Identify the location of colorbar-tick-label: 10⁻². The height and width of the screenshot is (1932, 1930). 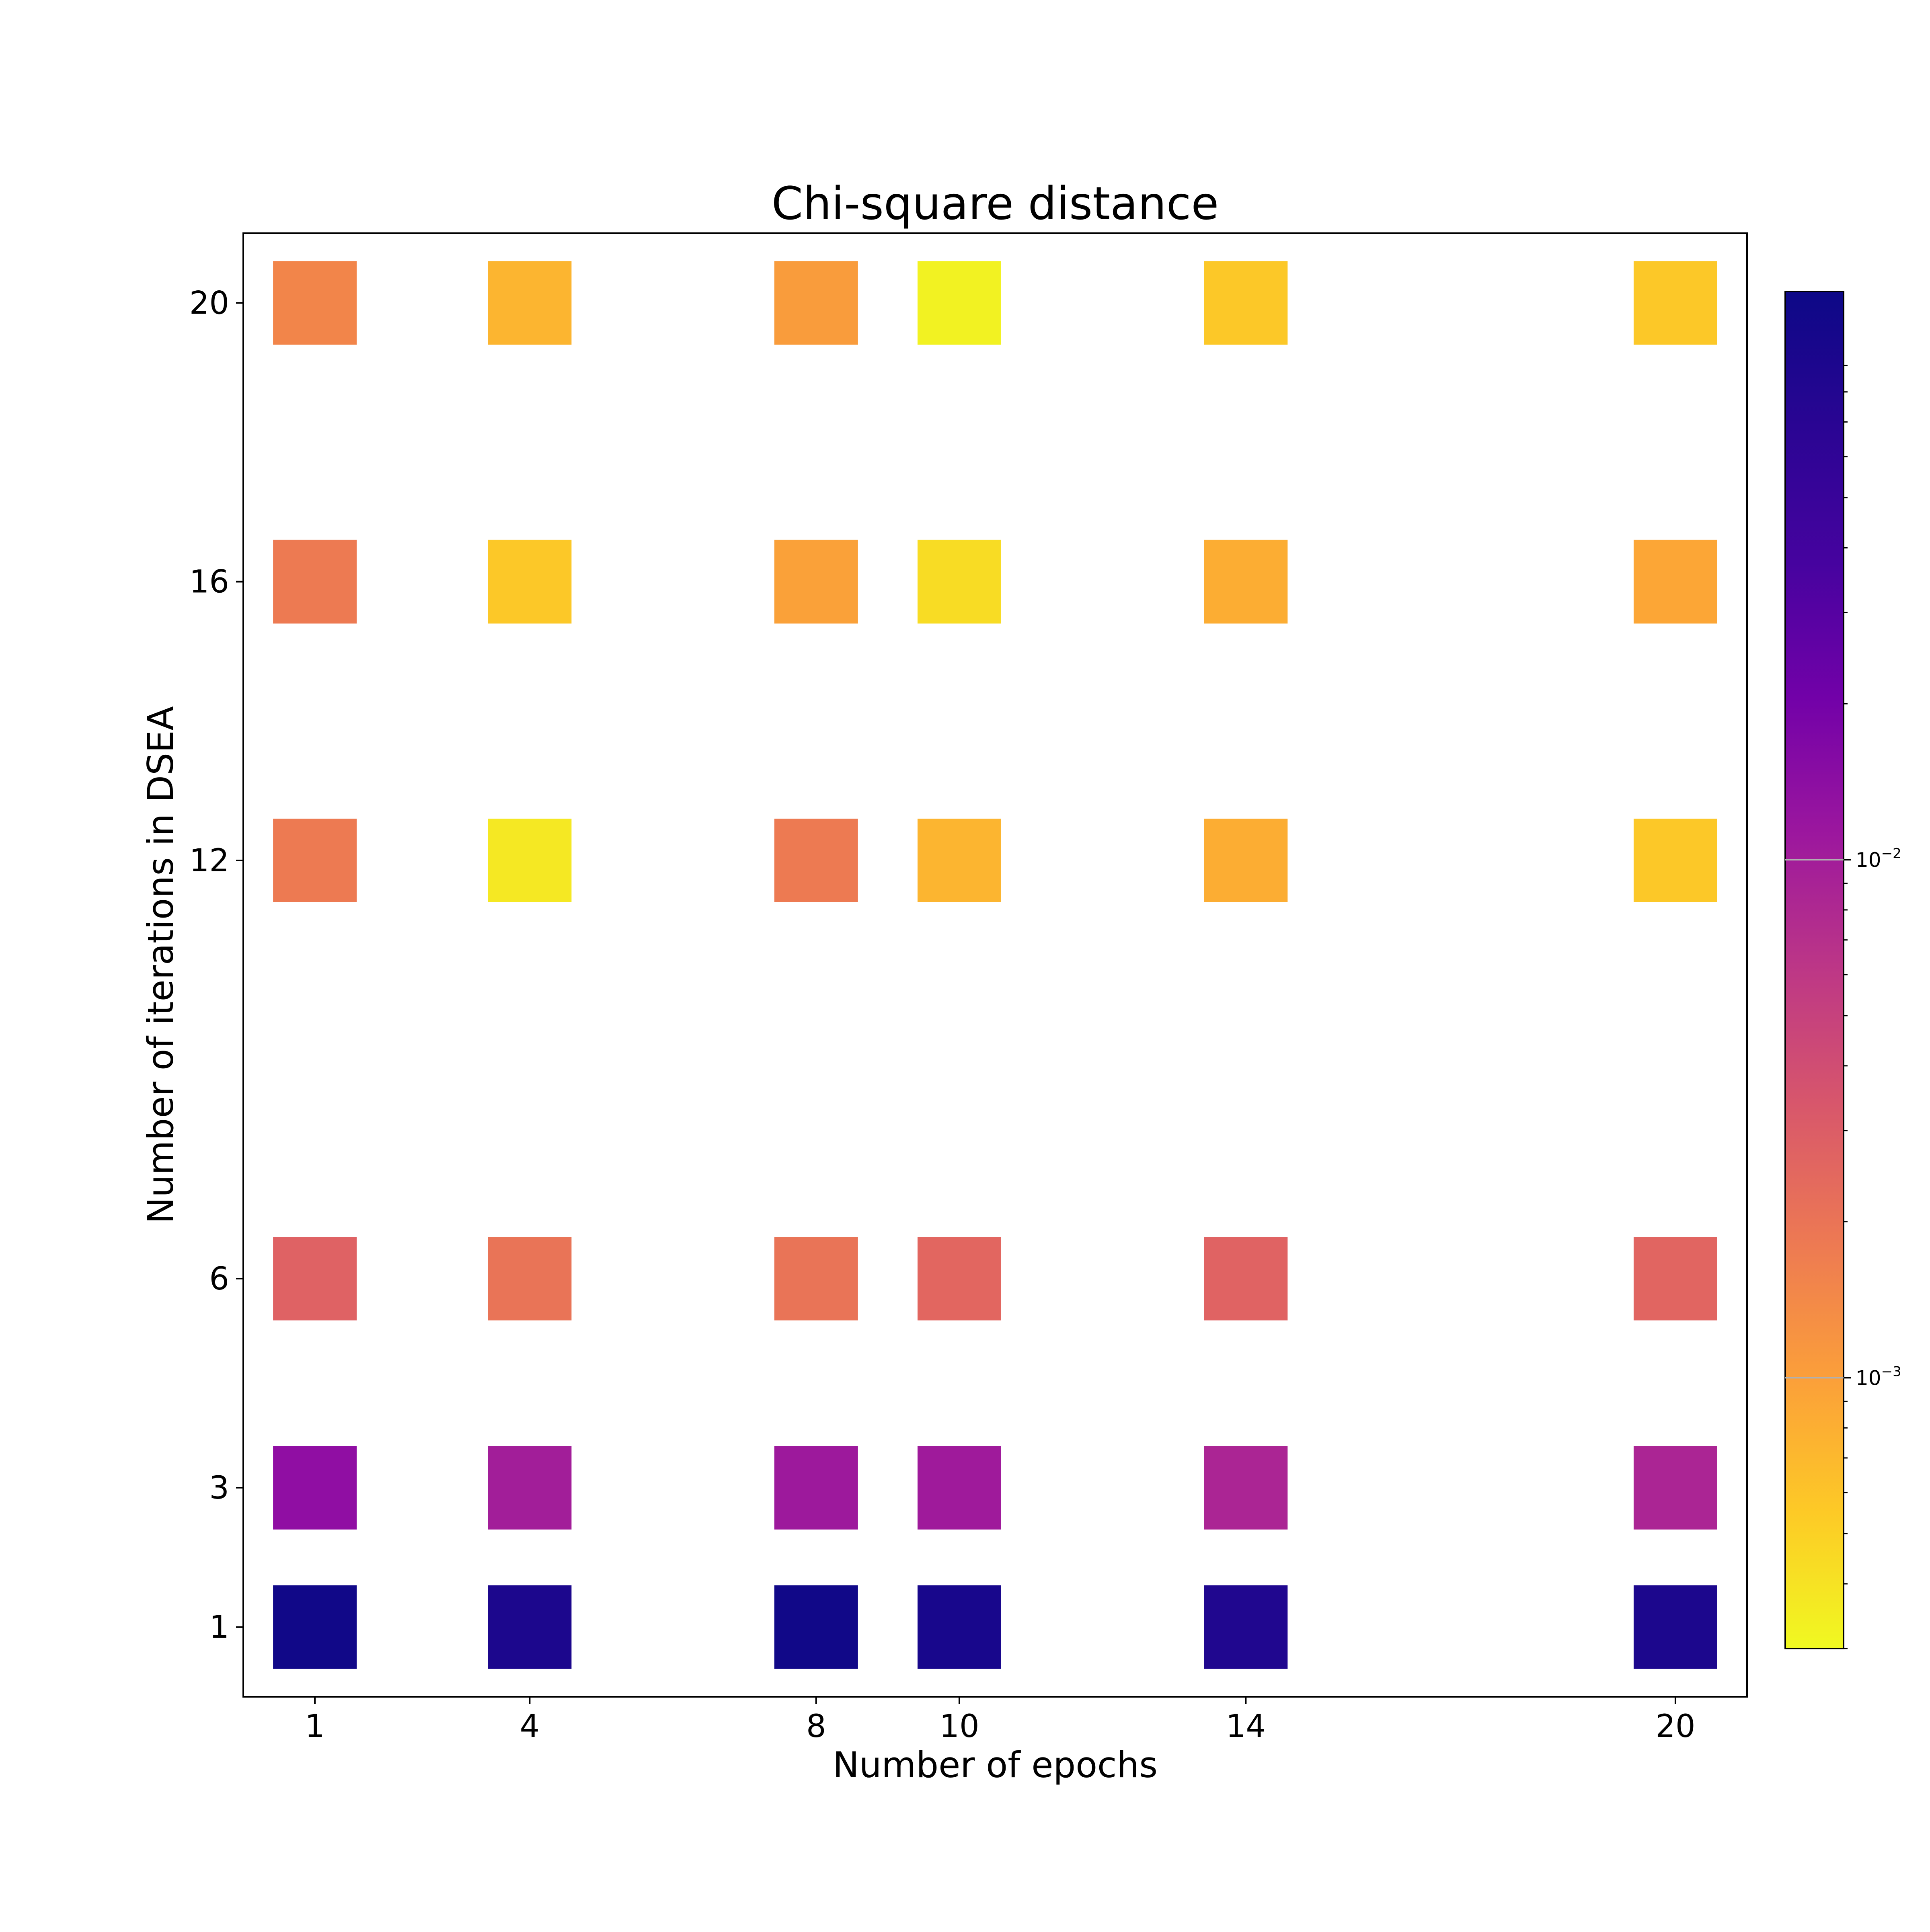
(1878, 859).